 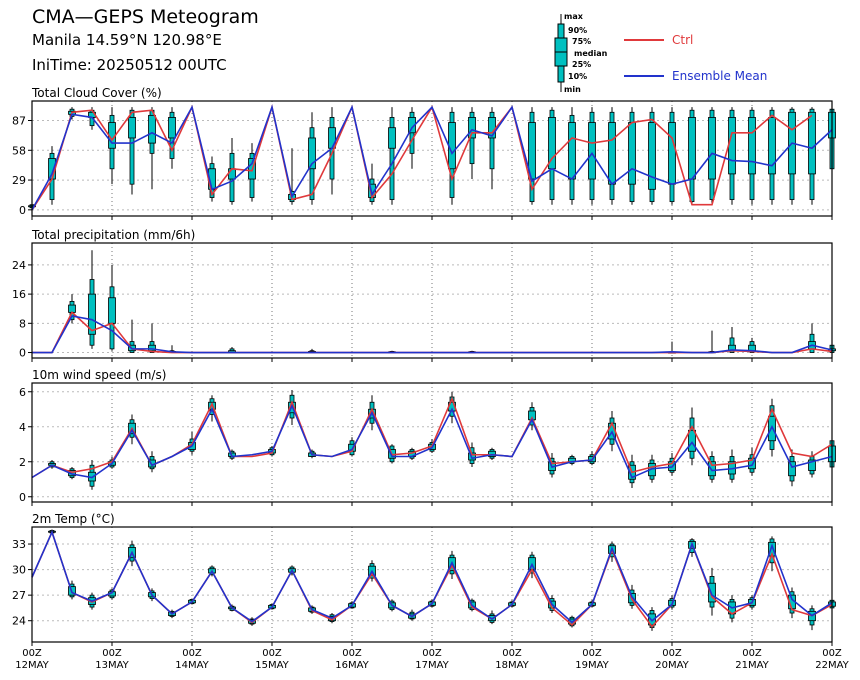 I want to click on x-tick-label-date: 12MAY, so click(x=32, y=665).